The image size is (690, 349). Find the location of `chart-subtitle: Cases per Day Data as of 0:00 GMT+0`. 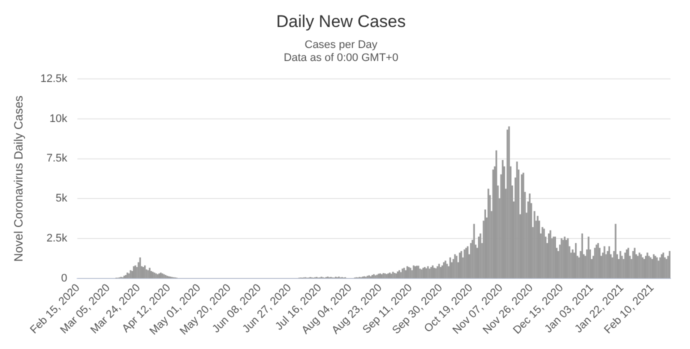

chart-subtitle: Cases per Day Data as of 0:00 GMT+0 is located at coordinates (341, 51).